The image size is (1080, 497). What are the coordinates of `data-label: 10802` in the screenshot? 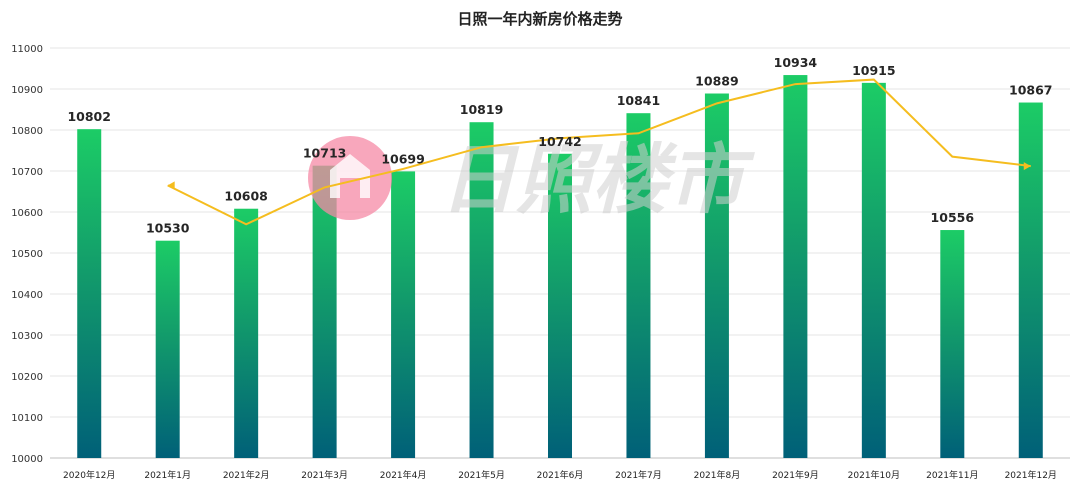 It's located at (89, 116).